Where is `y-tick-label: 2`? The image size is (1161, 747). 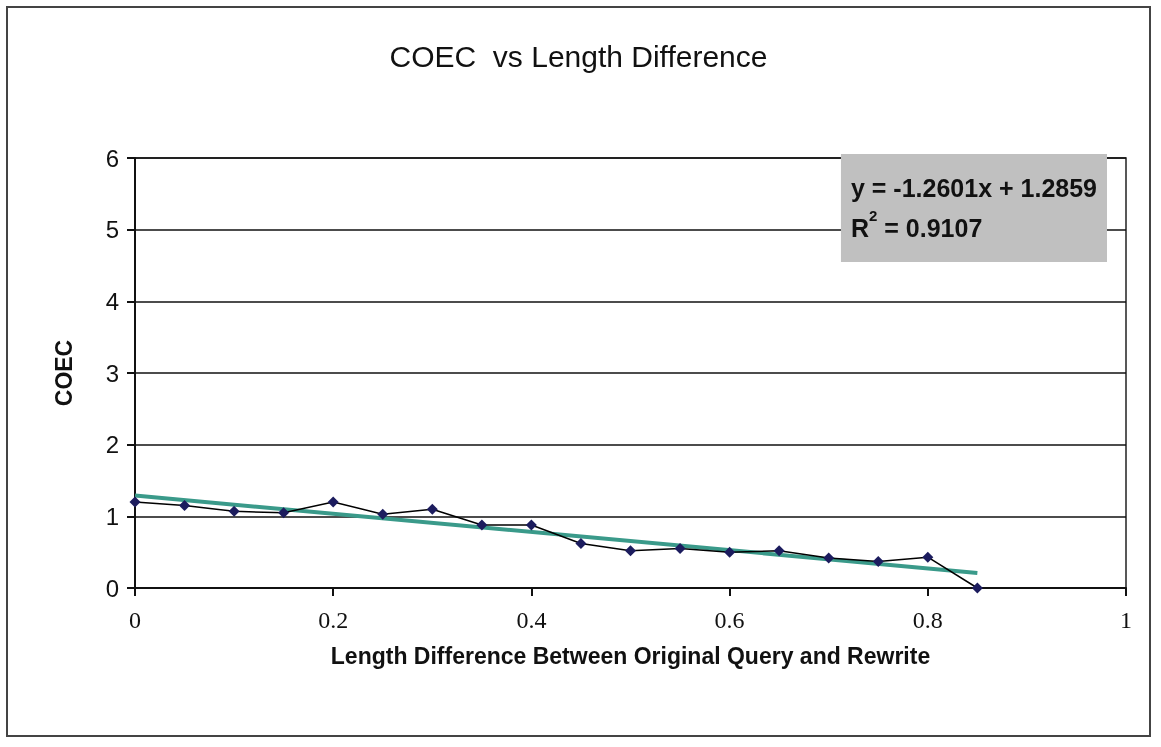
y-tick-label: 2 is located at coordinates (112, 445).